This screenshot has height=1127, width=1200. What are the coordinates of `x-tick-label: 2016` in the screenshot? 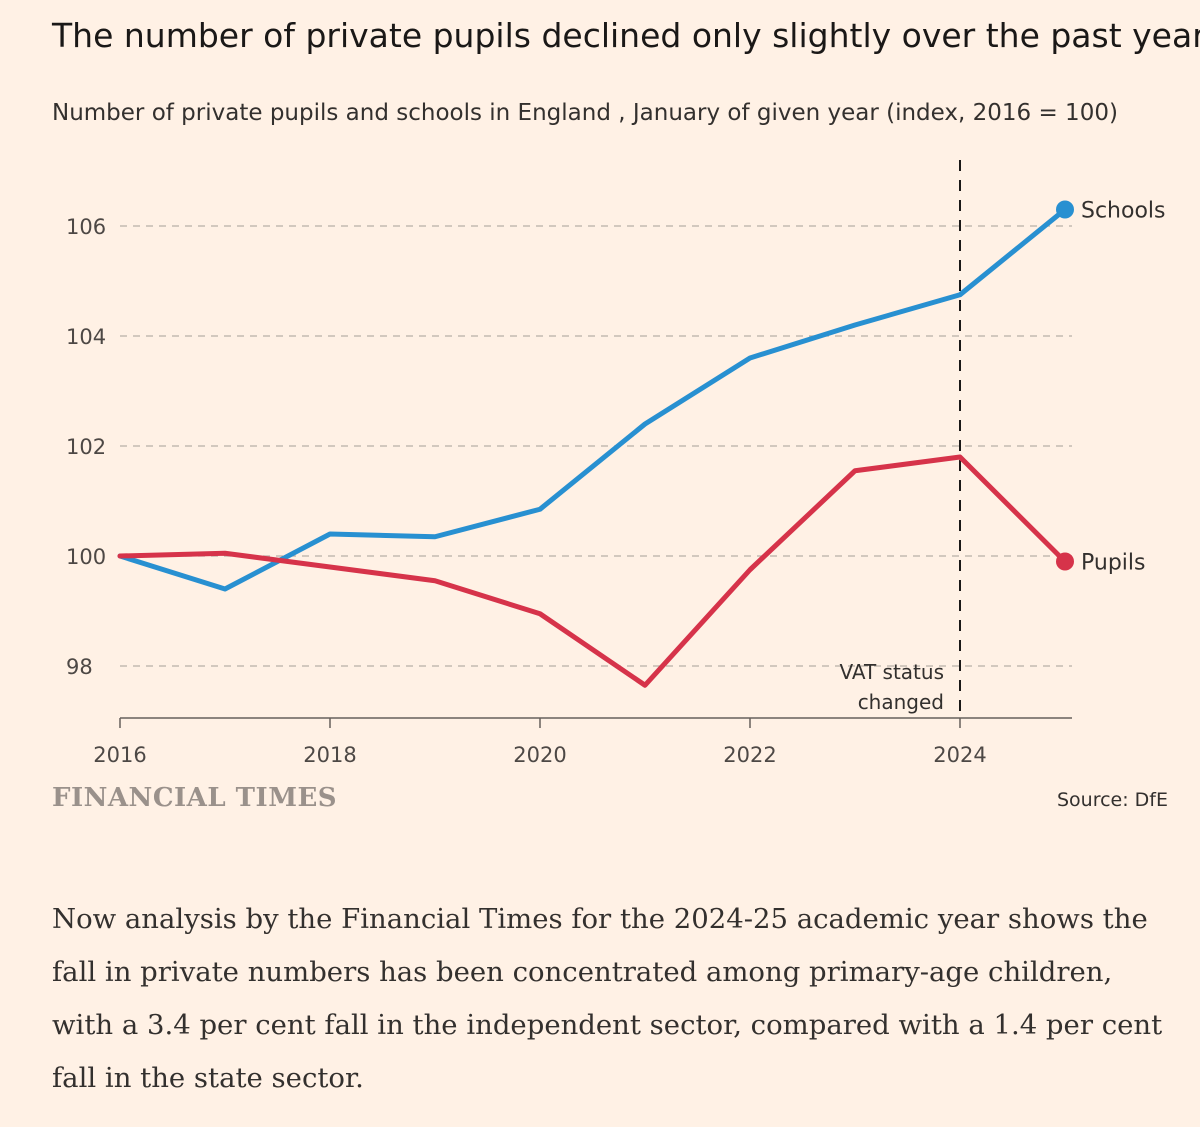 It's located at (119, 755).